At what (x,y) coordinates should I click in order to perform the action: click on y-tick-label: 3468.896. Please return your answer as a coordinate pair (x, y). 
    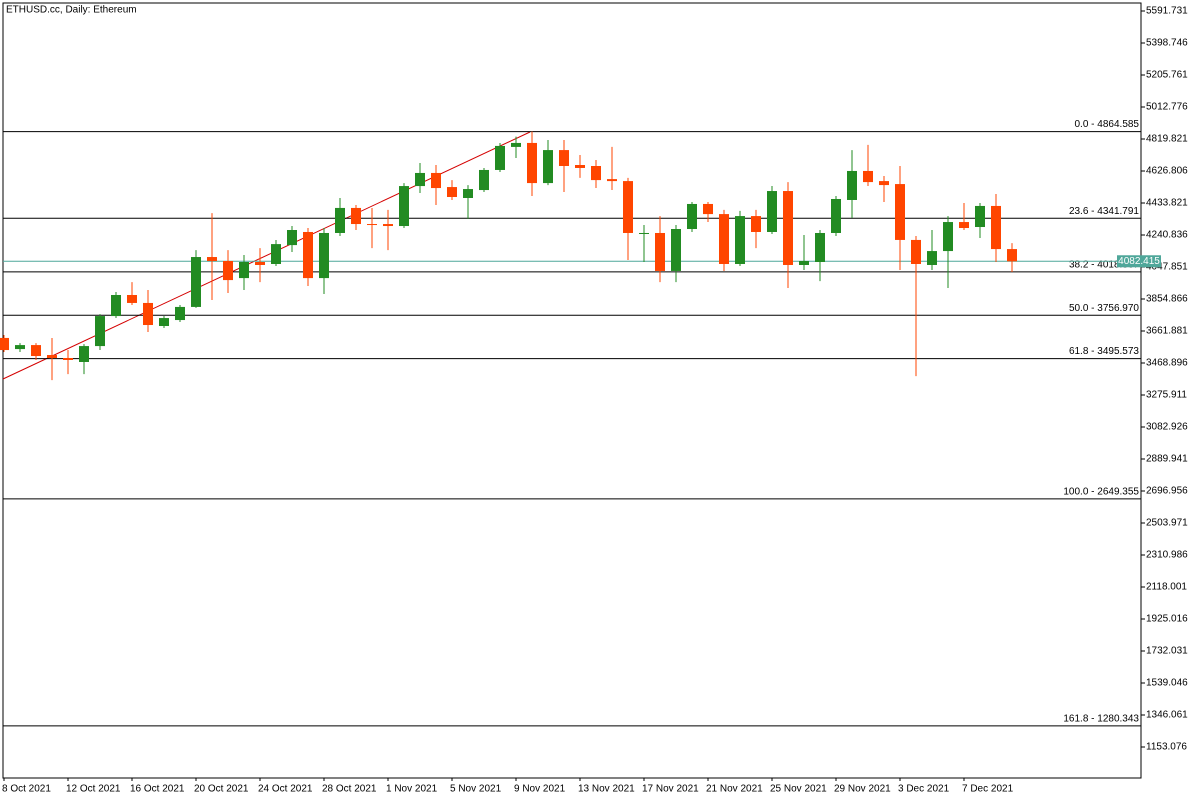
    Looking at the image, I should click on (1167, 363).